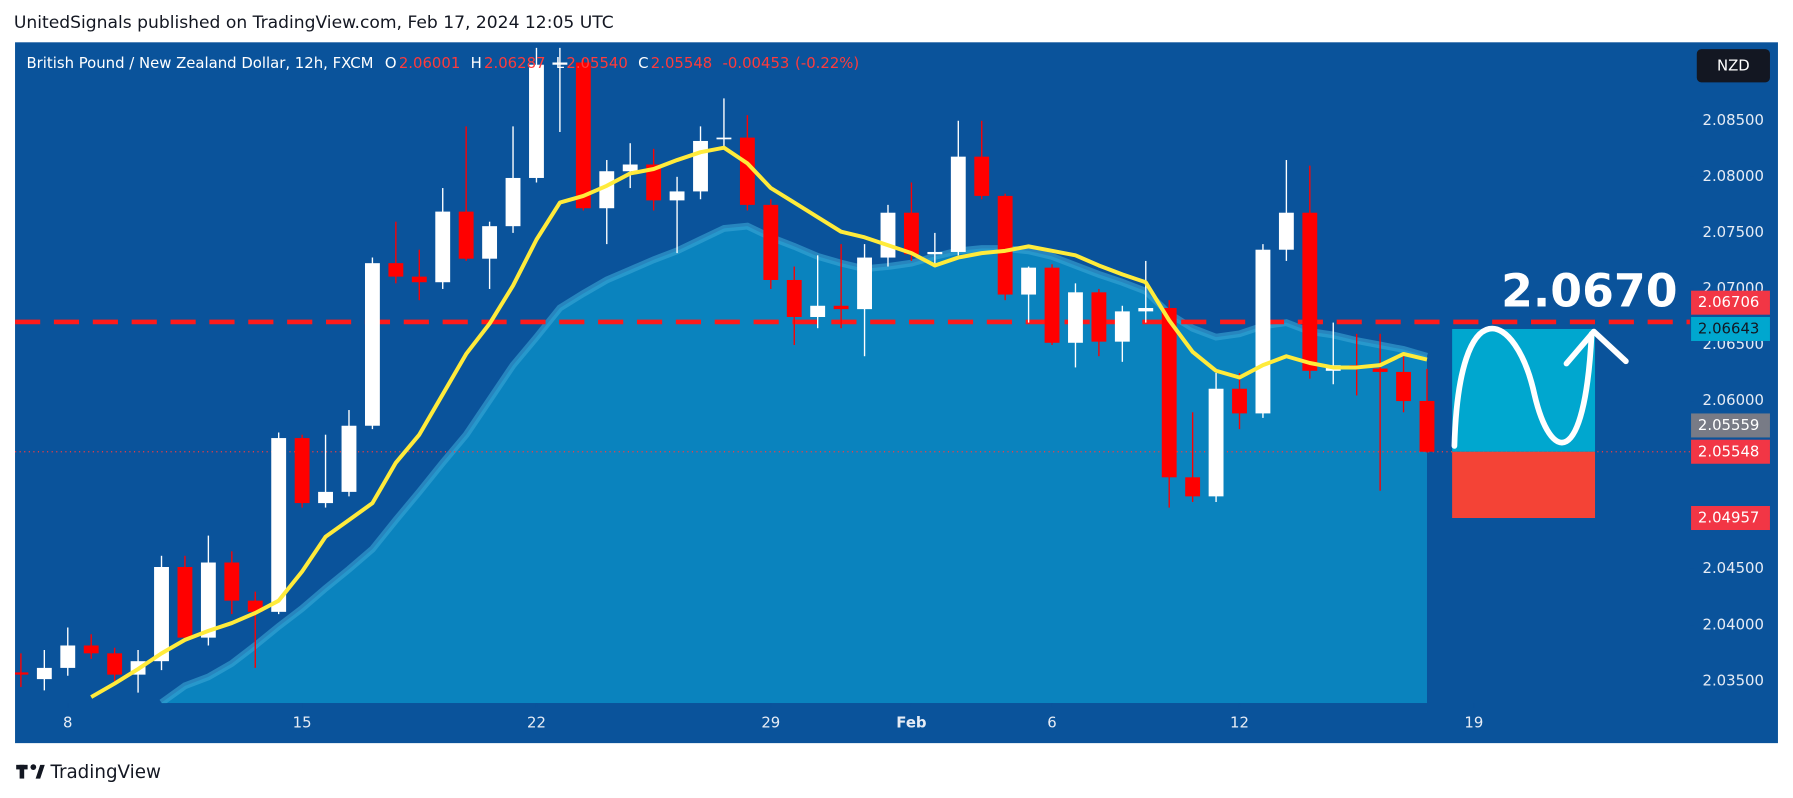 This screenshot has height=798, width=1793. Describe the element at coordinates (105, 772) in the screenshot. I see `footer-brand: TradingView` at that location.